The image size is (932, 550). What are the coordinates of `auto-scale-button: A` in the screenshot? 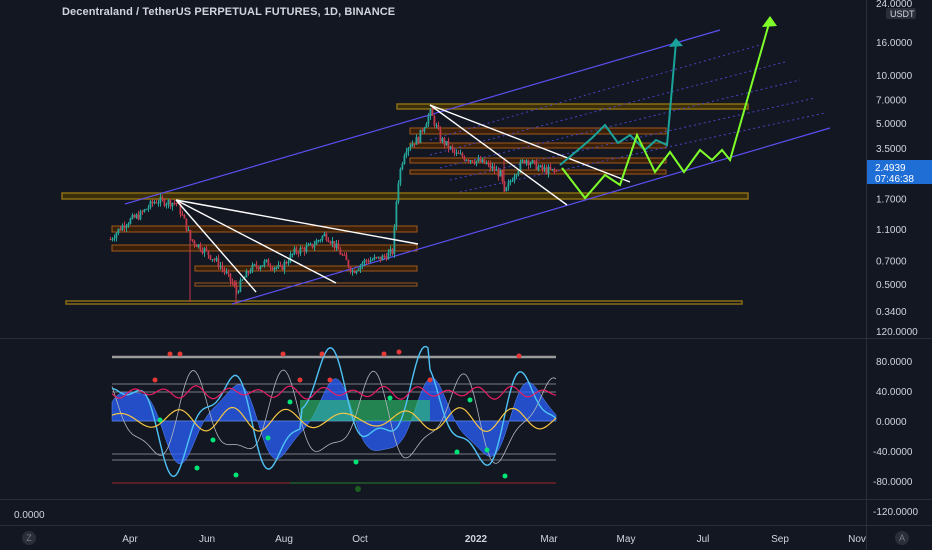 It's located at (902, 538).